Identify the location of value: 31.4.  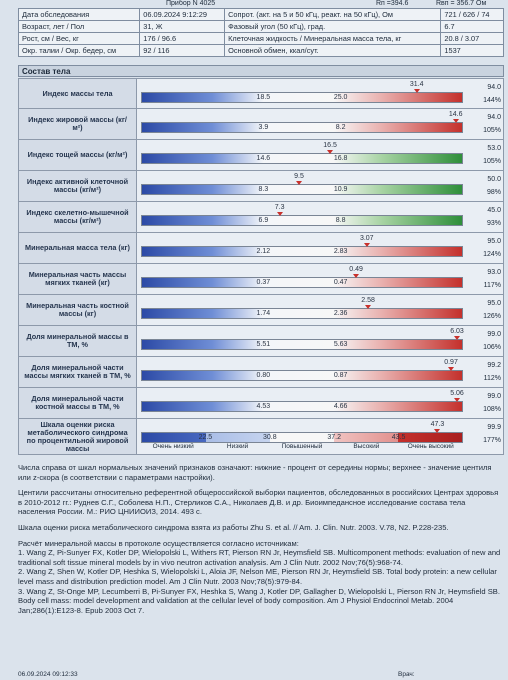
(416, 84).